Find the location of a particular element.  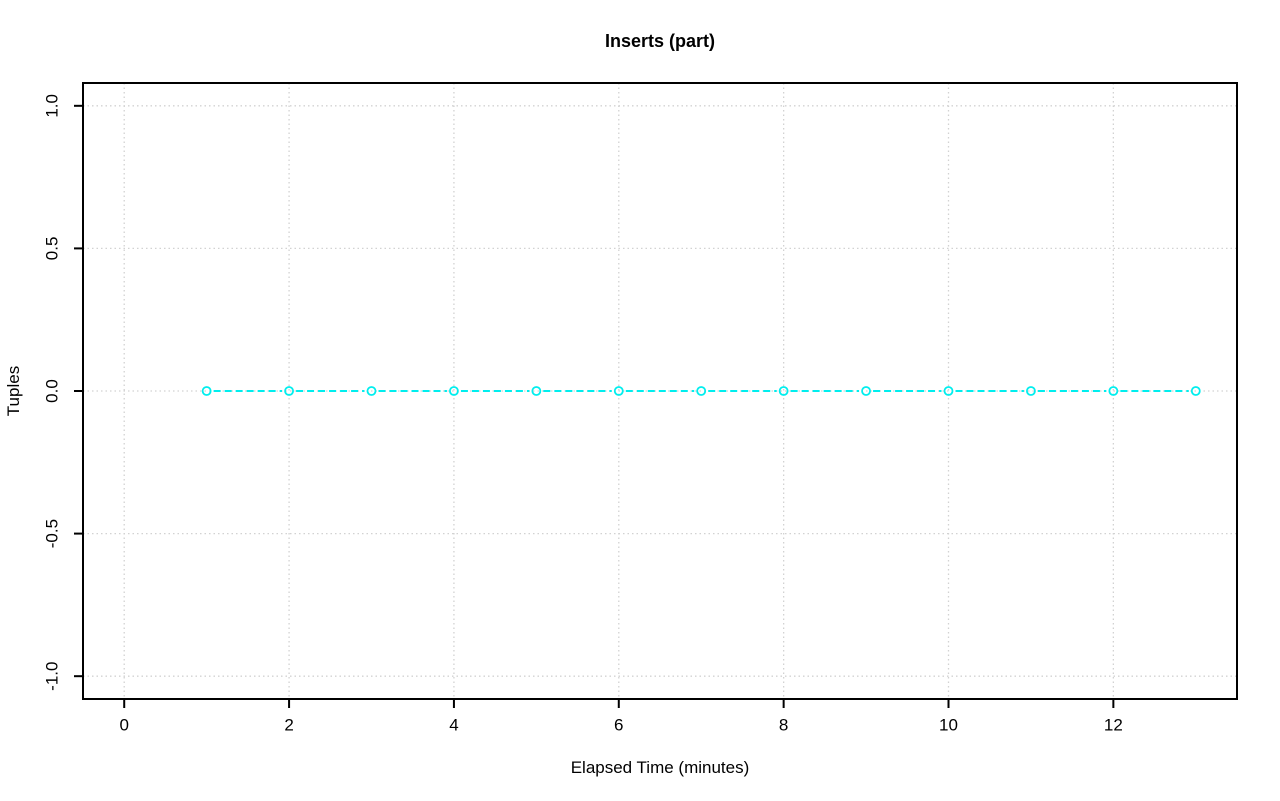

x-axis-label: Elapsed Time (minutes) is located at coordinates (660, 767).